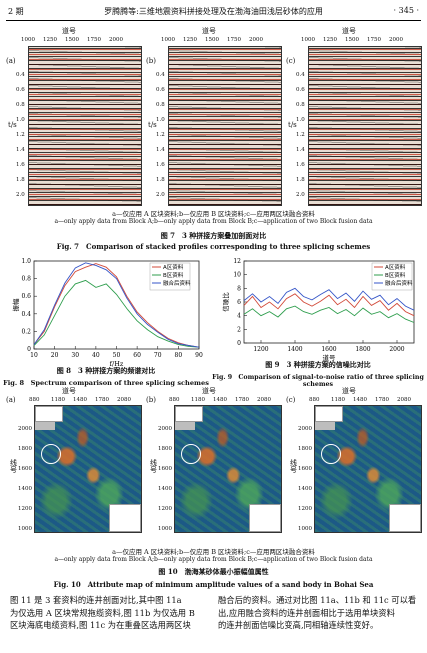 The width and height of the screenshot is (427, 653). I want to click on running-title: 罗腾腾等:三维地震资料拼接处理及在渤海油田浅层砂体的应用, so click(213, 11).